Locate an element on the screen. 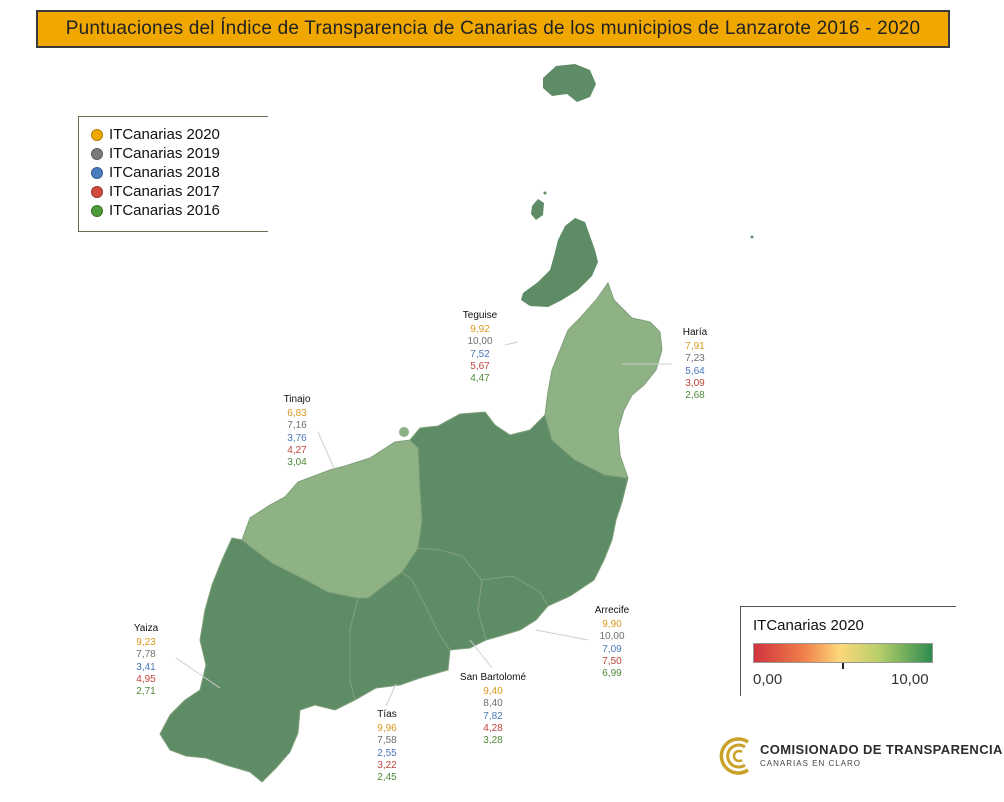  score-2018: 7,09 is located at coordinates (612, 649).